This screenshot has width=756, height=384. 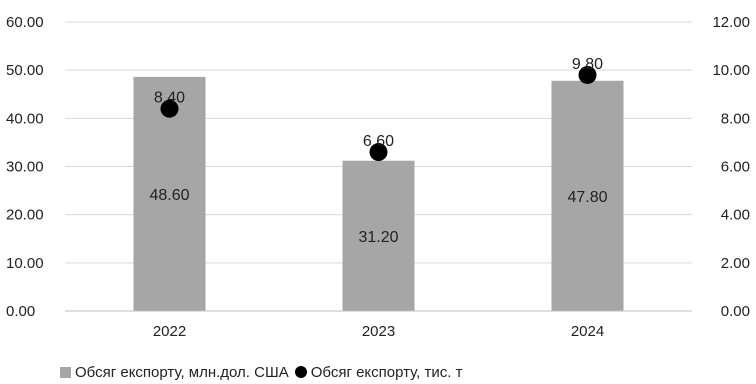 I want to click on y-left-tick-label: 30.00, so click(x=25, y=167).